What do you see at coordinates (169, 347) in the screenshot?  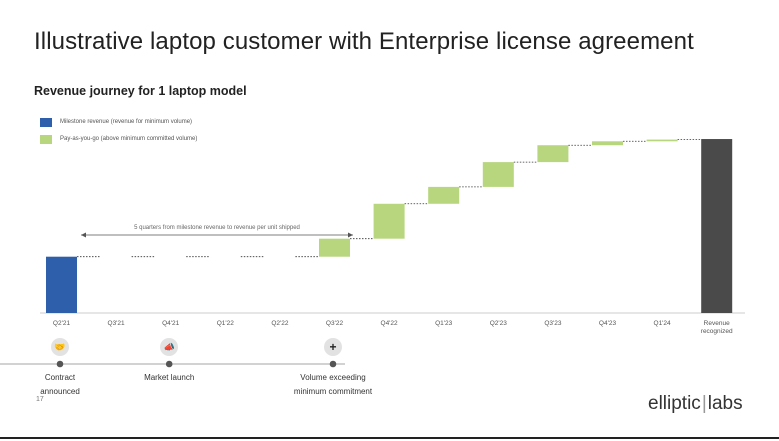 I see `megaphone-icon: 📣` at bounding box center [169, 347].